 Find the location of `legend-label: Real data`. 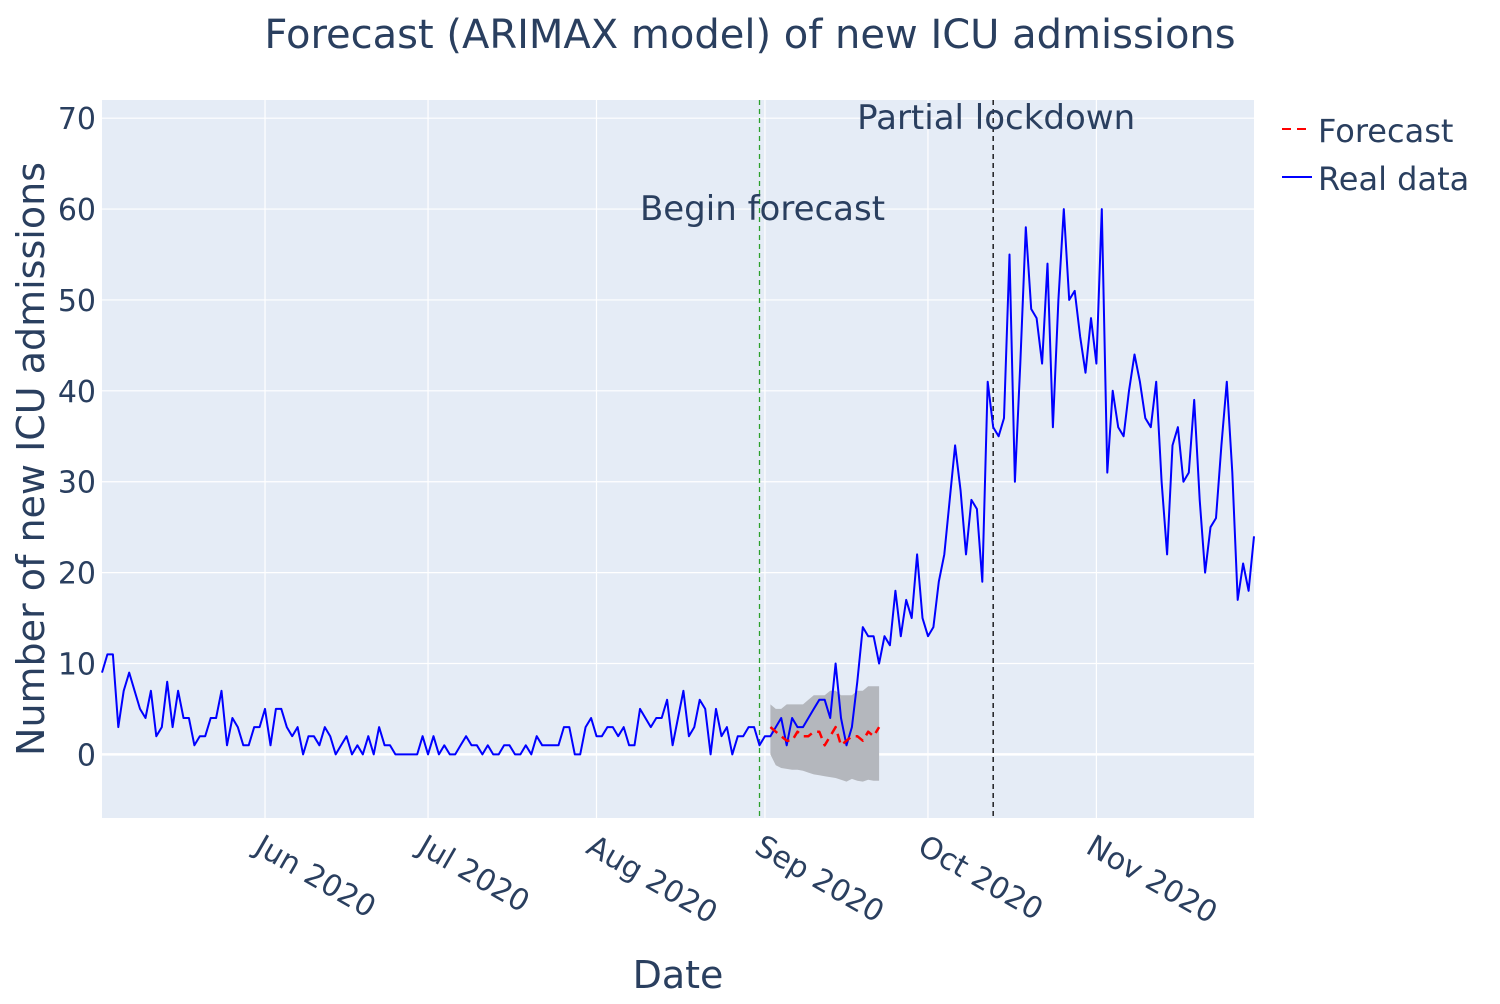

legend-label: Real data is located at coordinates (1393, 179).